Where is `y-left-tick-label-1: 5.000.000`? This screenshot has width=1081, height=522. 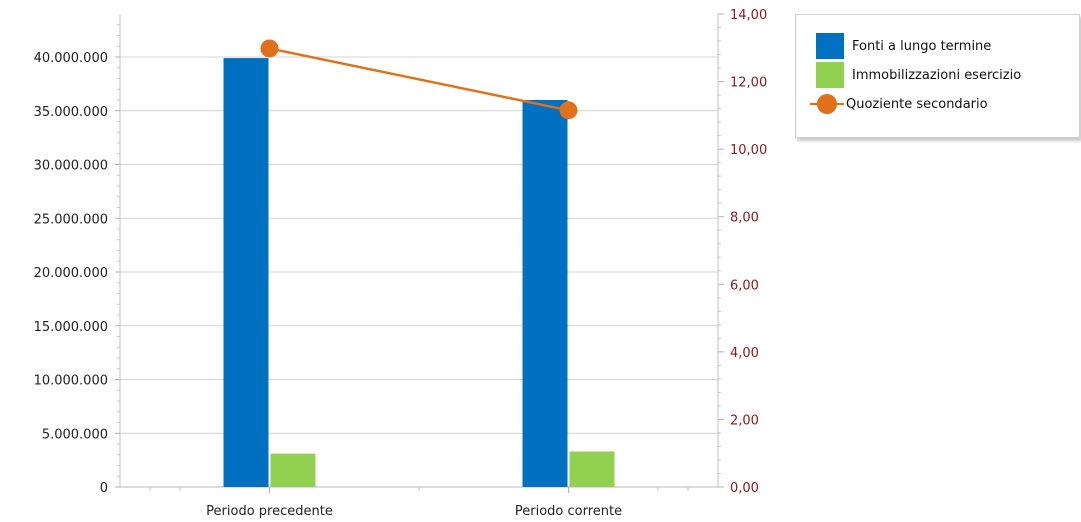
y-left-tick-label-1: 5.000.000 is located at coordinates (75, 434).